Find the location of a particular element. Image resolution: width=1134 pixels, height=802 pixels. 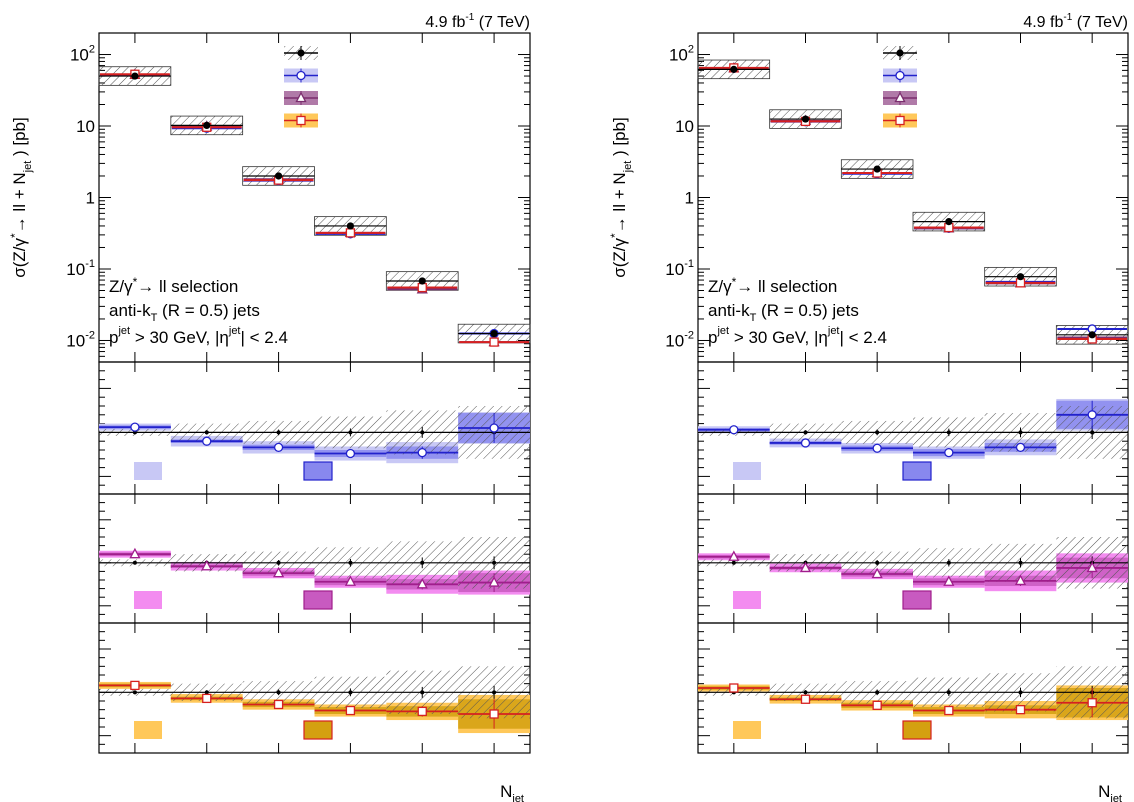

ytitle-part: → ll + N is located at coordinates (619, 202).